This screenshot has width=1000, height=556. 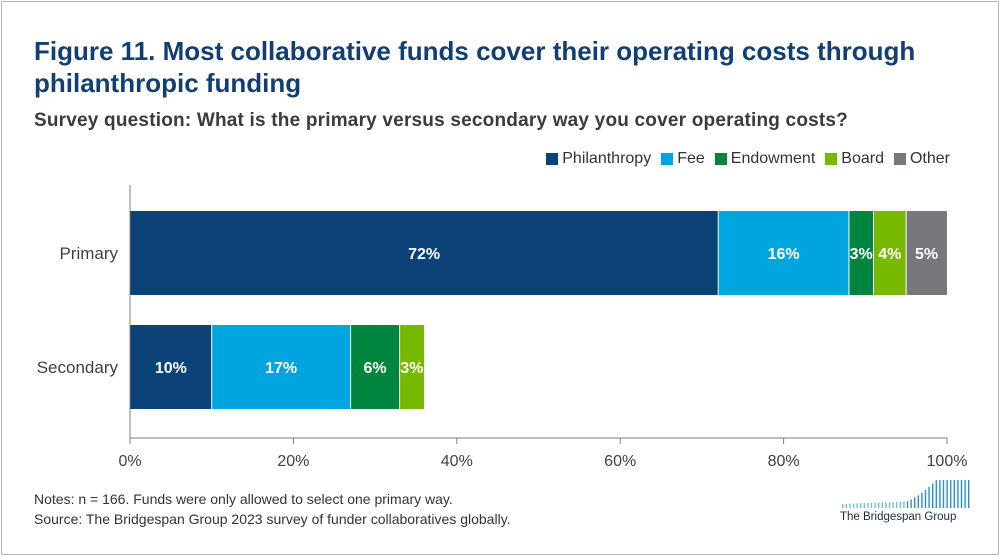 I want to click on bar-primary-philanthropy, so click(x=424, y=253).